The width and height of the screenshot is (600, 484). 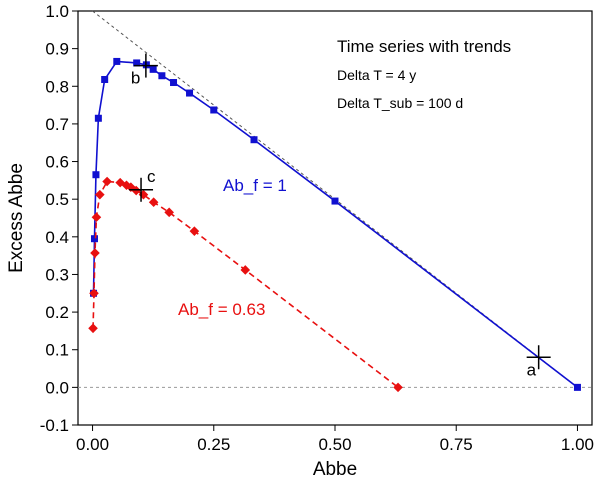 I want to click on y-tick-label: 0.4, so click(x=57, y=237).